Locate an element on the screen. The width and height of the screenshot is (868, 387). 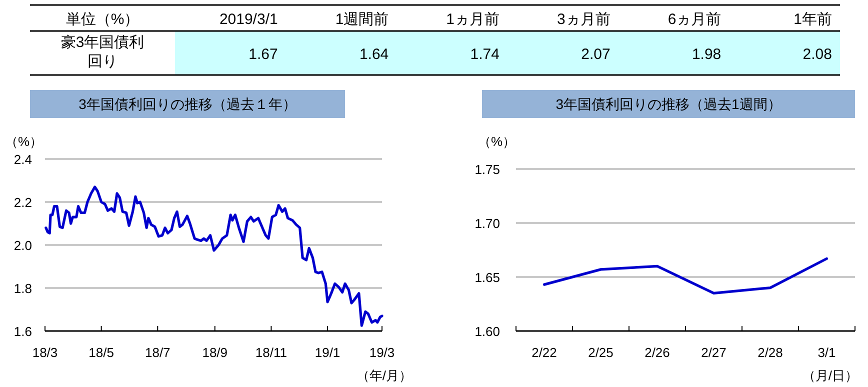
x-tick-label: 2/25 is located at coordinates (601, 352).